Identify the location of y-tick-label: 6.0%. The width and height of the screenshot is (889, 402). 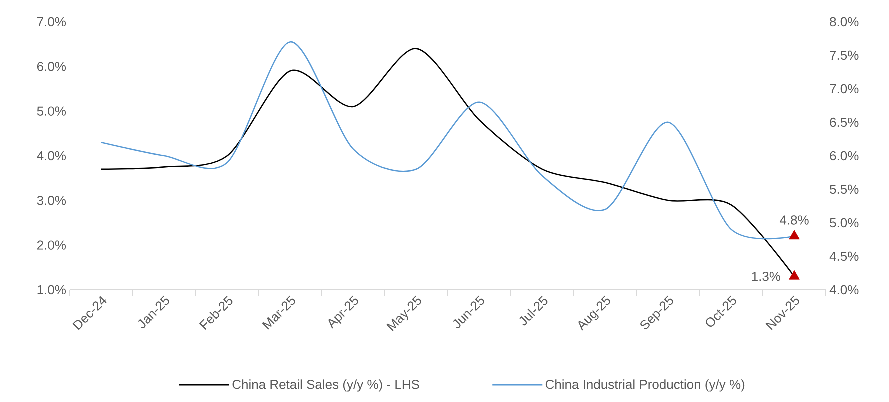
(51, 67).